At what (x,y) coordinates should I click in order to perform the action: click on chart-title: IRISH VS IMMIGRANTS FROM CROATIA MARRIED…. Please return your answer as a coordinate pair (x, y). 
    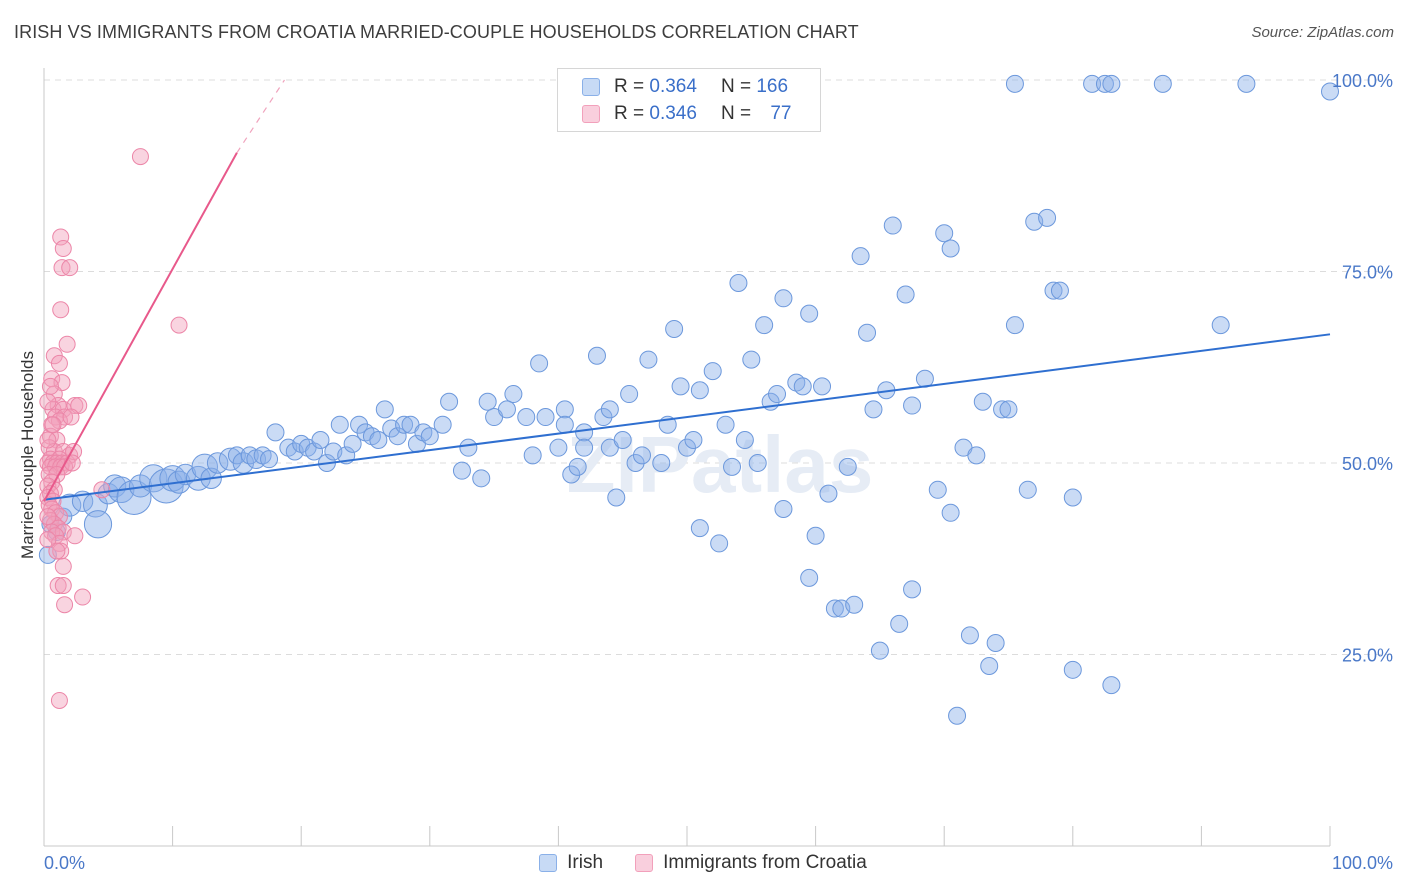
    Looking at the image, I should click on (436, 32).